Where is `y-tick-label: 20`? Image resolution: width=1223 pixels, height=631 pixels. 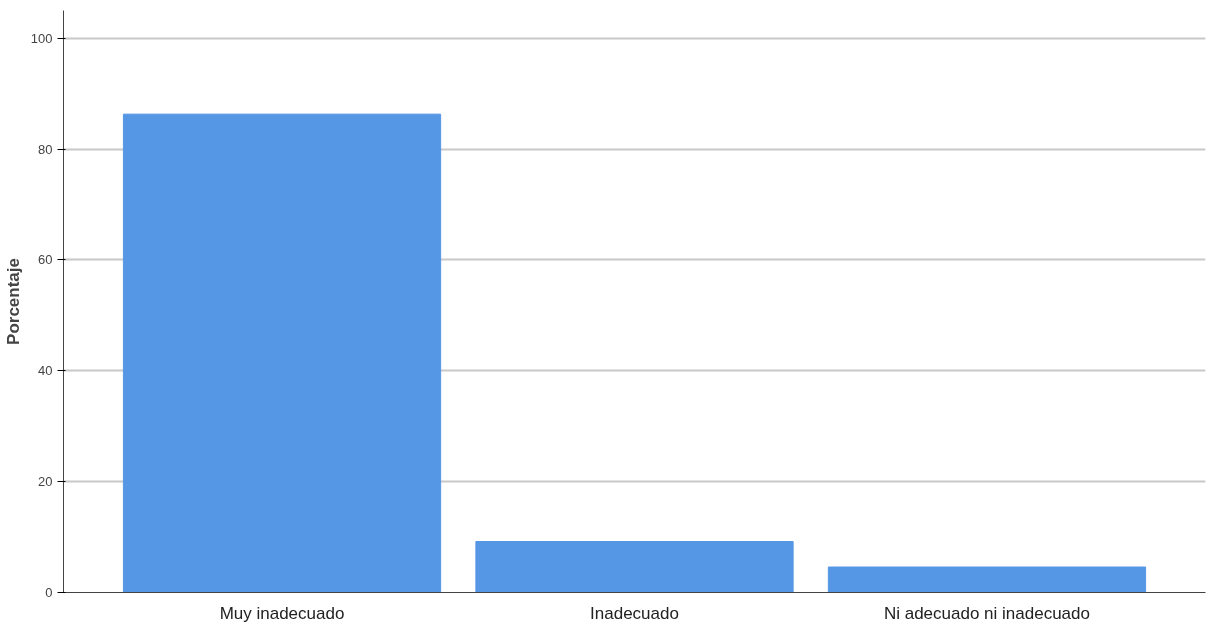 y-tick-label: 20 is located at coordinates (45, 482).